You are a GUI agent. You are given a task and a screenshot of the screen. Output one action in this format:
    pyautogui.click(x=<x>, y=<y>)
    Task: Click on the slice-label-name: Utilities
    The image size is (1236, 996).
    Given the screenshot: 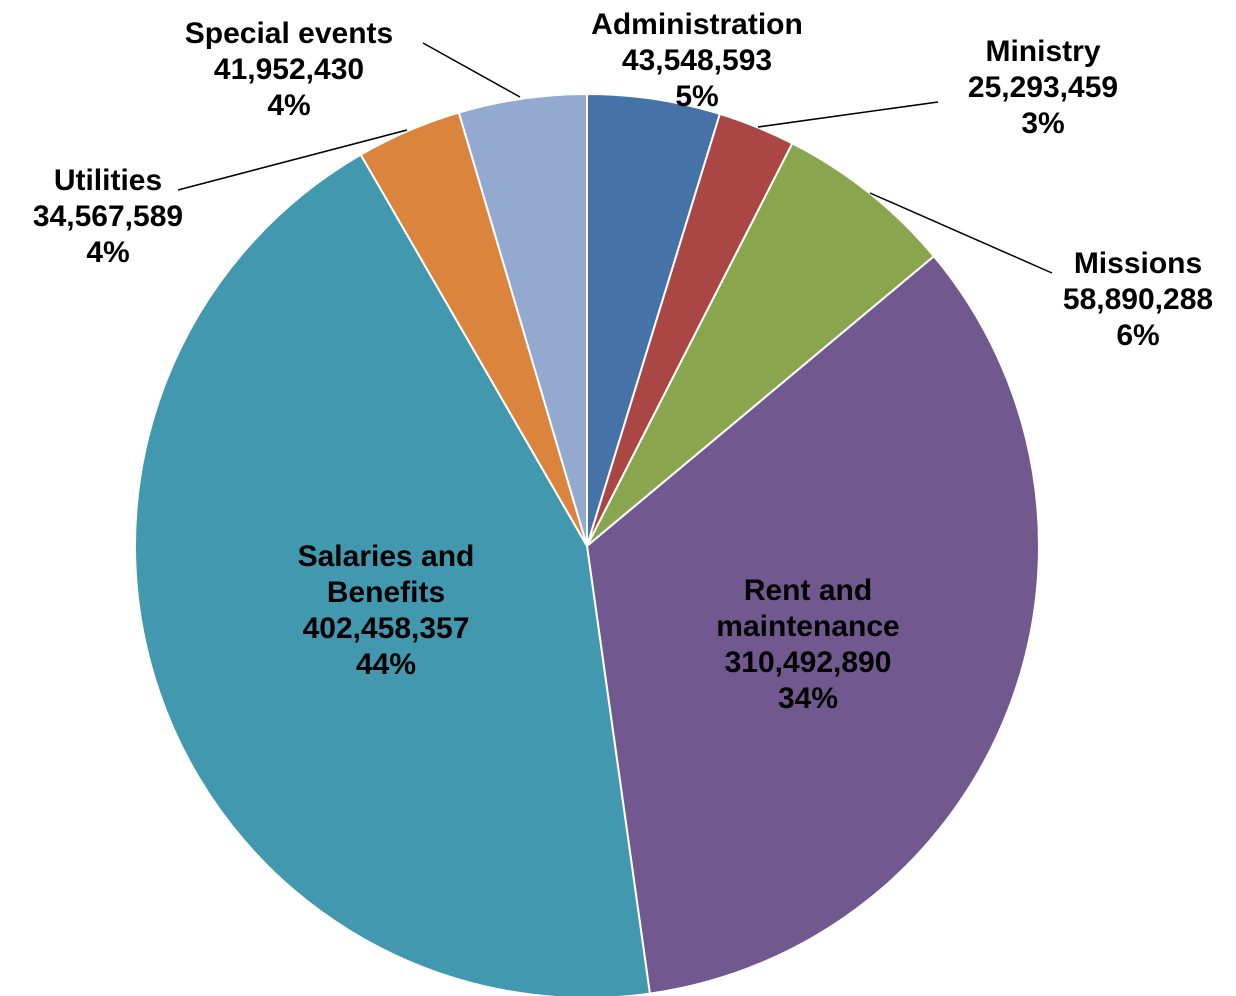 What is the action you would take?
    pyautogui.click(x=108, y=180)
    